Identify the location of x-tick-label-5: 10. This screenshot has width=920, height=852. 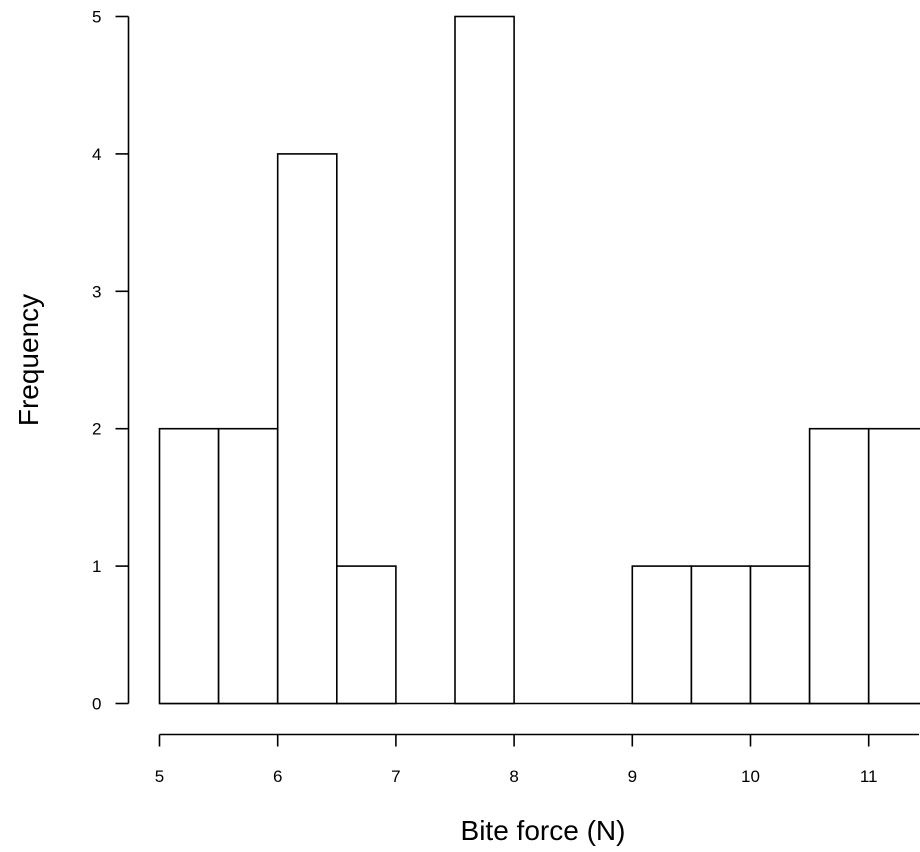
(750, 776).